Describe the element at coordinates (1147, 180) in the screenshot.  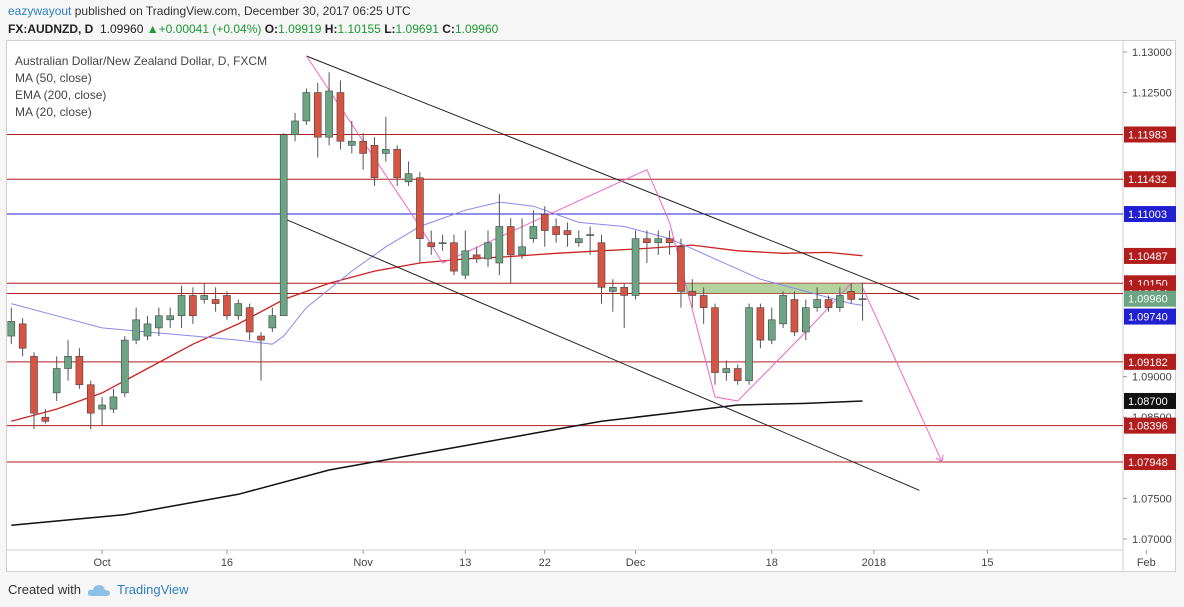
I see `price-label-text: 1.11432` at that location.